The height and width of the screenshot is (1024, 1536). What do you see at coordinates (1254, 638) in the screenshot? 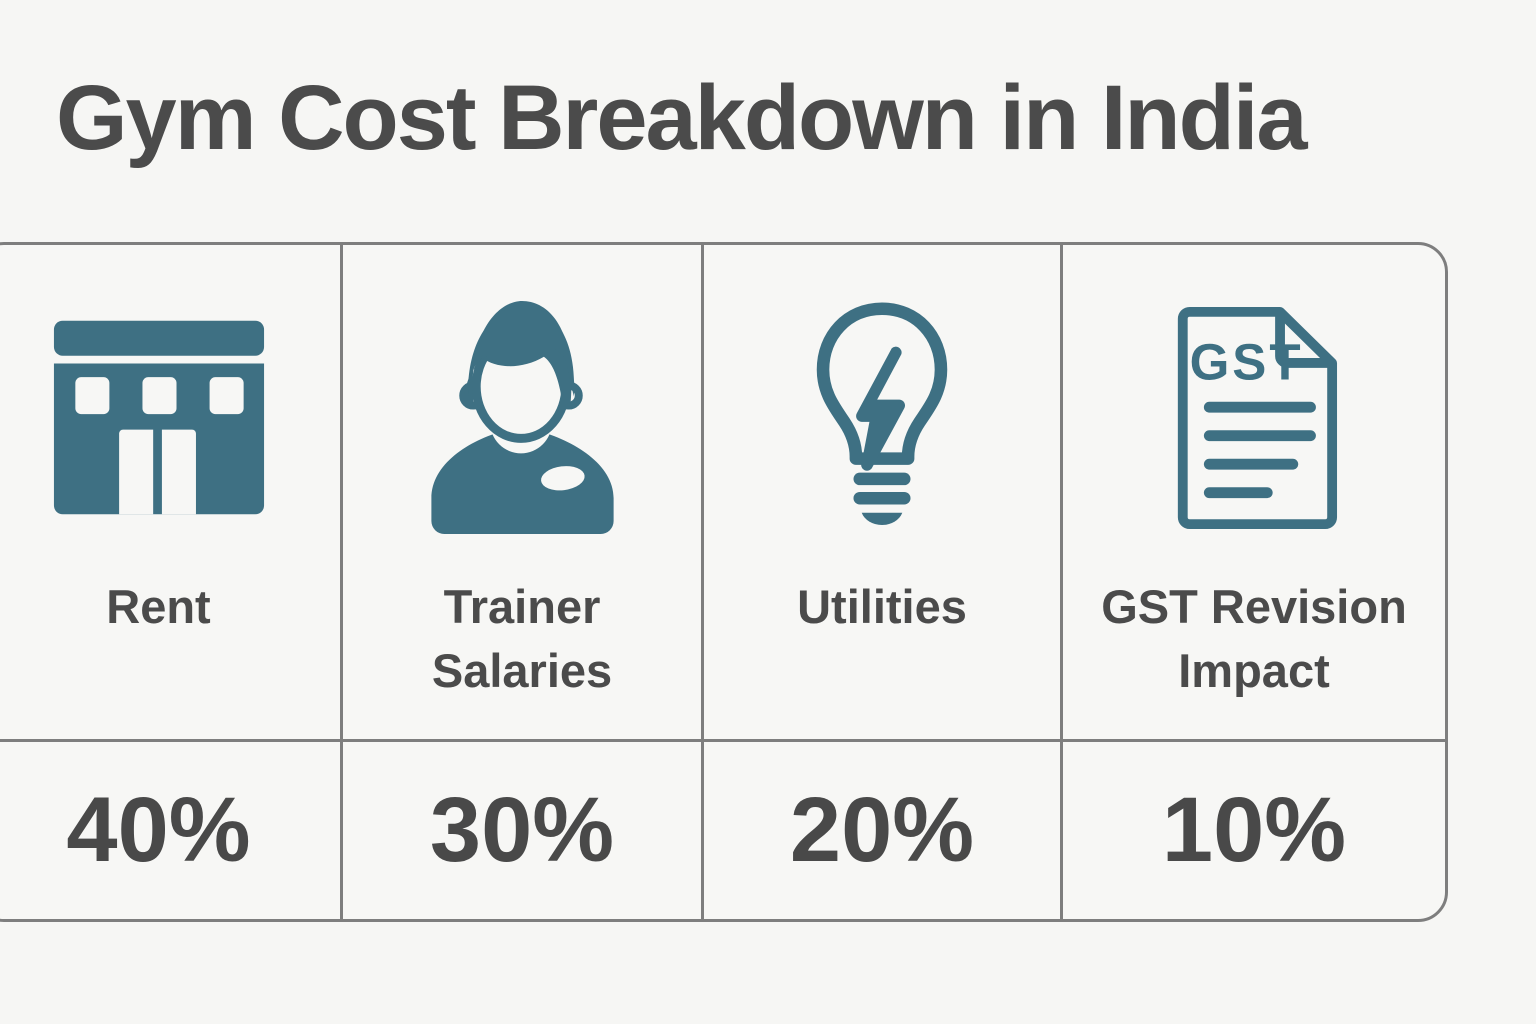
I see `gst-revision-impact-label: GST Revision Impact` at bounding box center [1254, 638].